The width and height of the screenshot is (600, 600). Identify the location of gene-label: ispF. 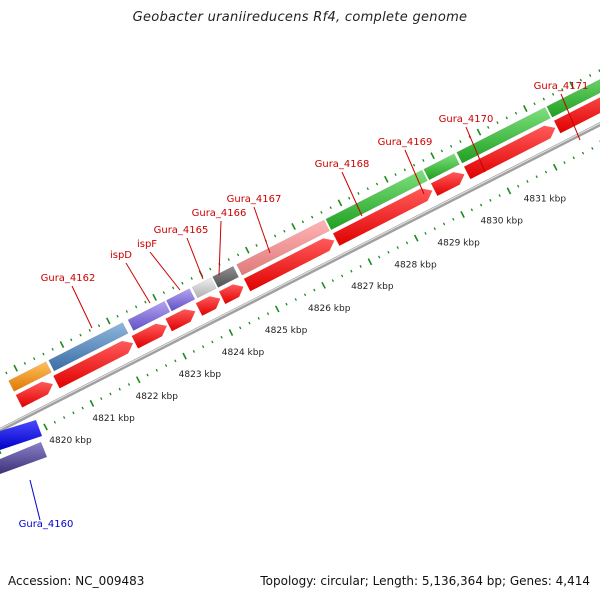
(147, 244).